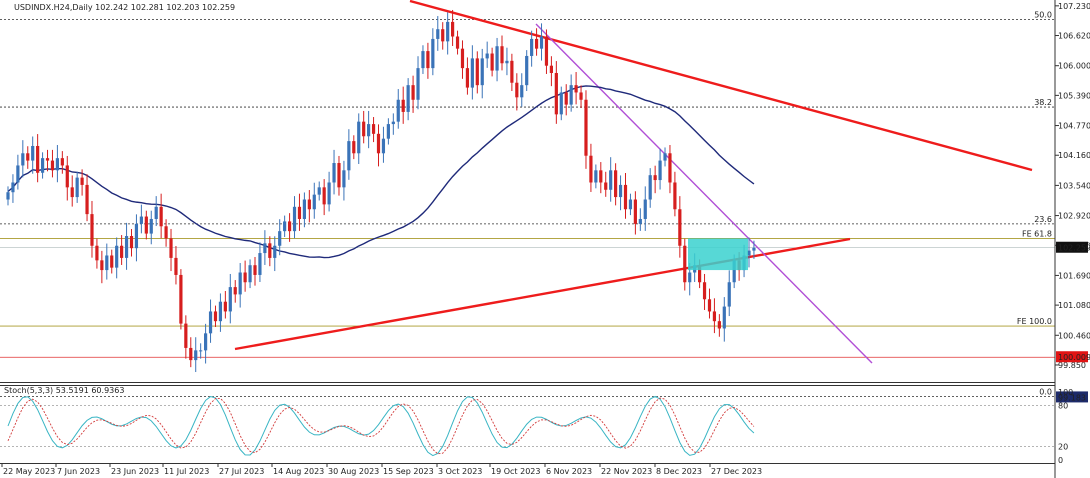 This screenshot has height=478, width=1090. Describe the element at coordinates (1074, 216) in the screenshot. I see `y-tick-label: 102.920` at that location.